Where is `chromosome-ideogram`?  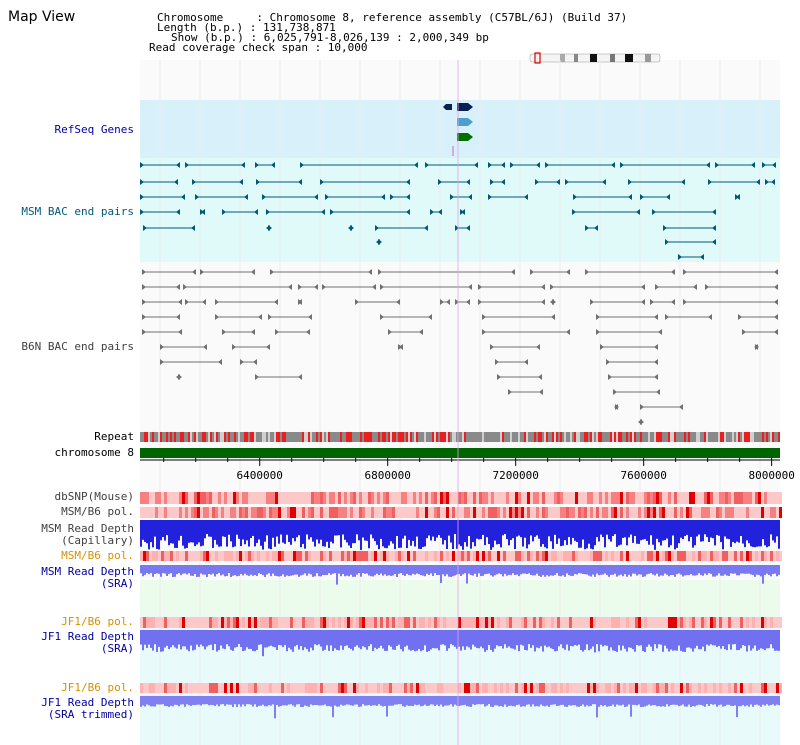
chromosome-ideogram is located at coordinates (595, 58).